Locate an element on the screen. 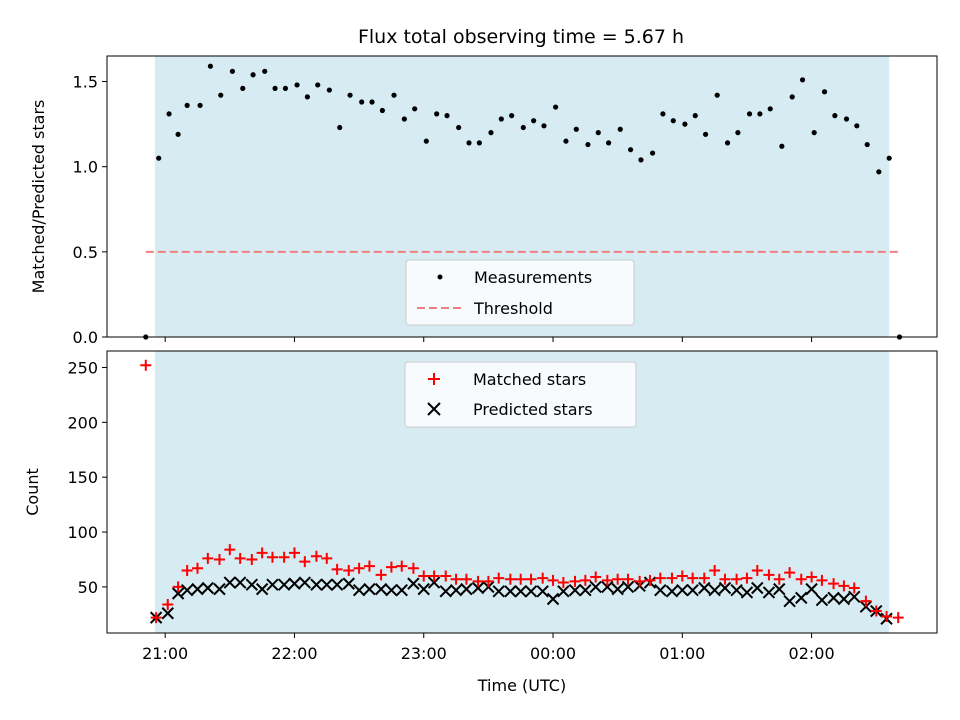 The height and width of the screenshot is (720, 960). bottom-y-axis-label: Count is located at coordinates (32, 492).